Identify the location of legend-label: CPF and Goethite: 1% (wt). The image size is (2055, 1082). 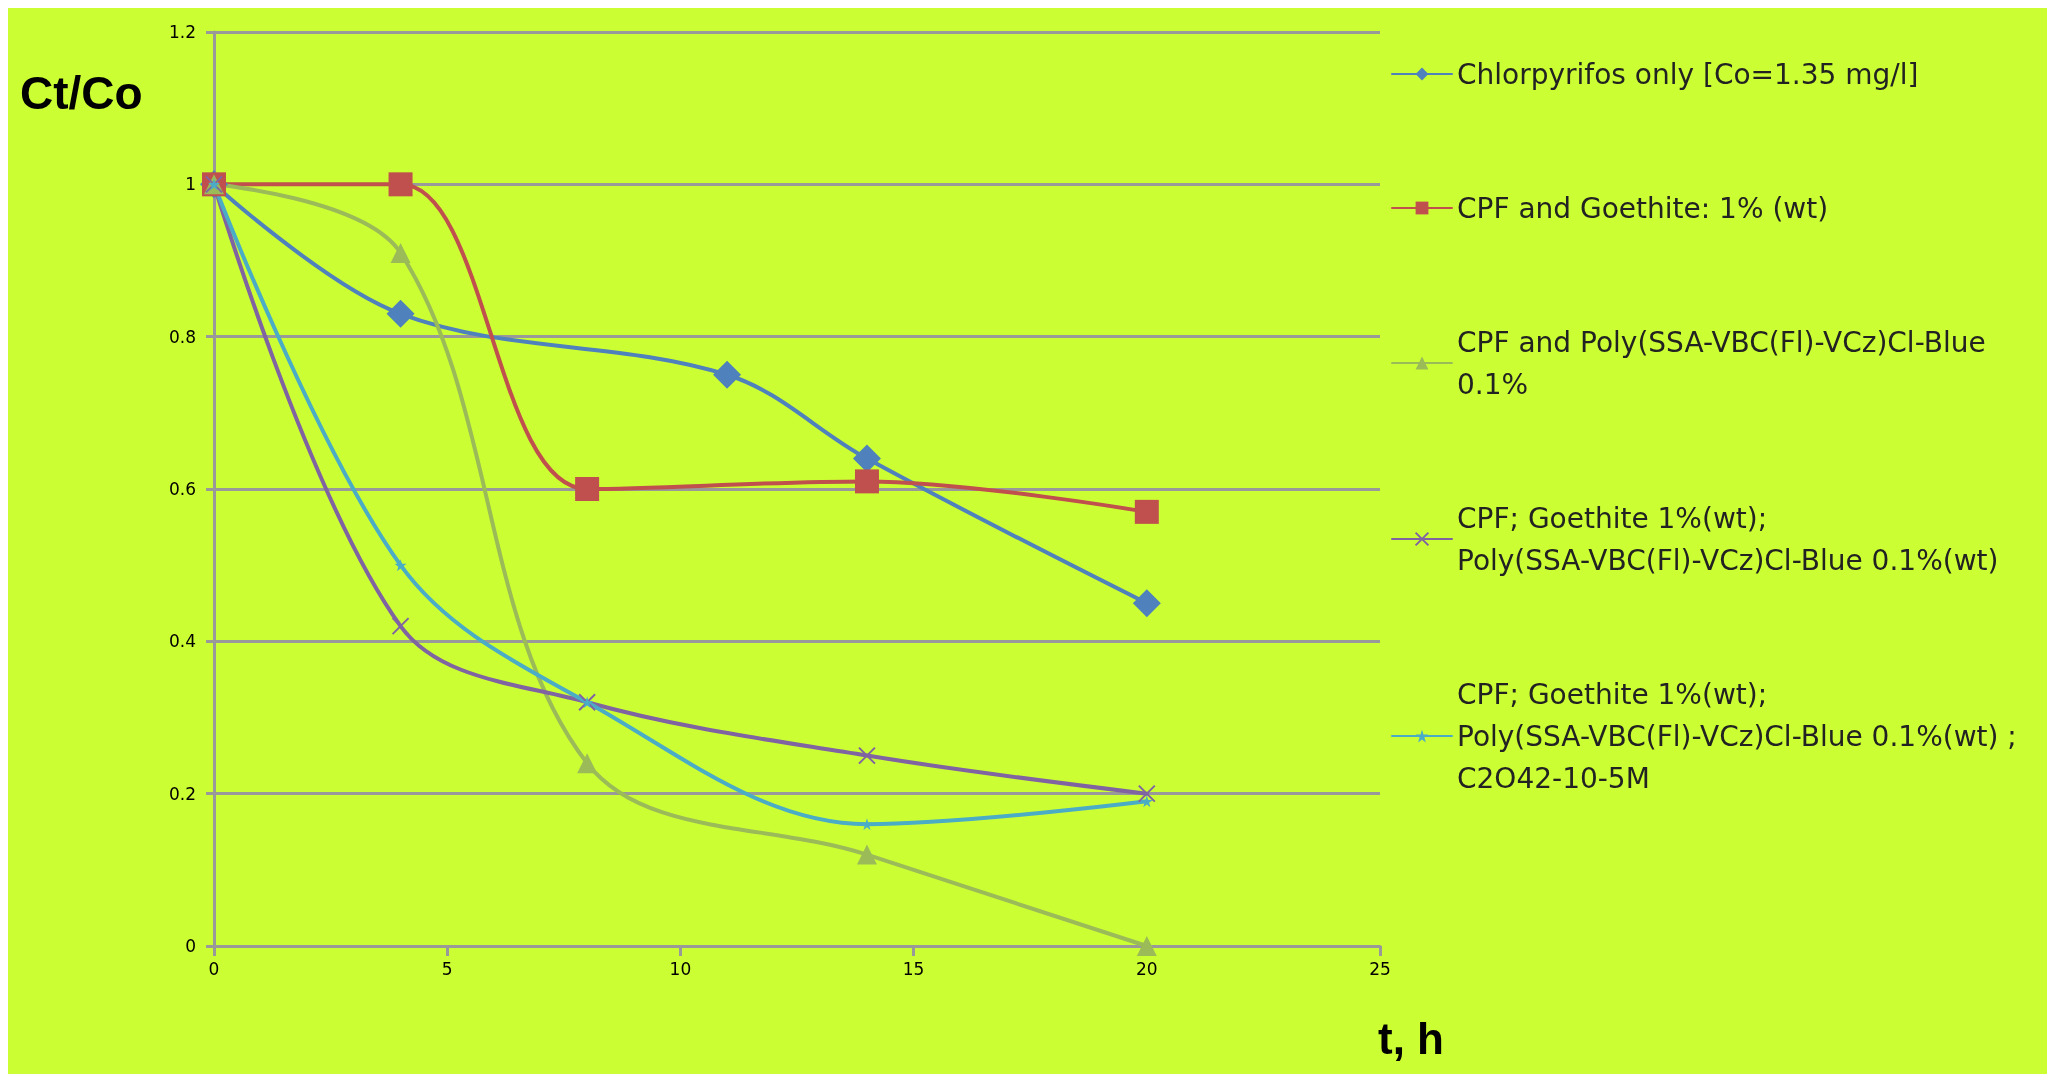
(1643, 208).